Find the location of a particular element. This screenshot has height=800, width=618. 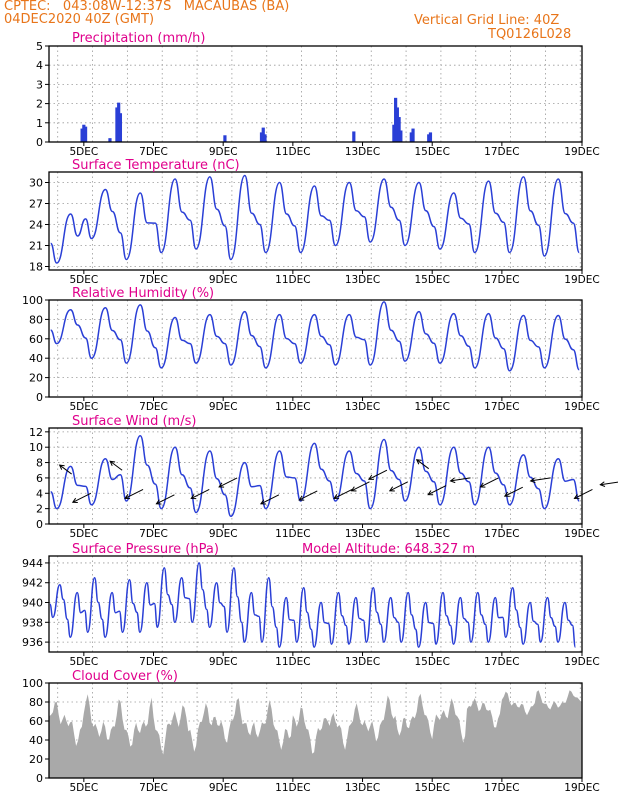

precip-ytick-label: 5 is located at coordinates (39, 46).